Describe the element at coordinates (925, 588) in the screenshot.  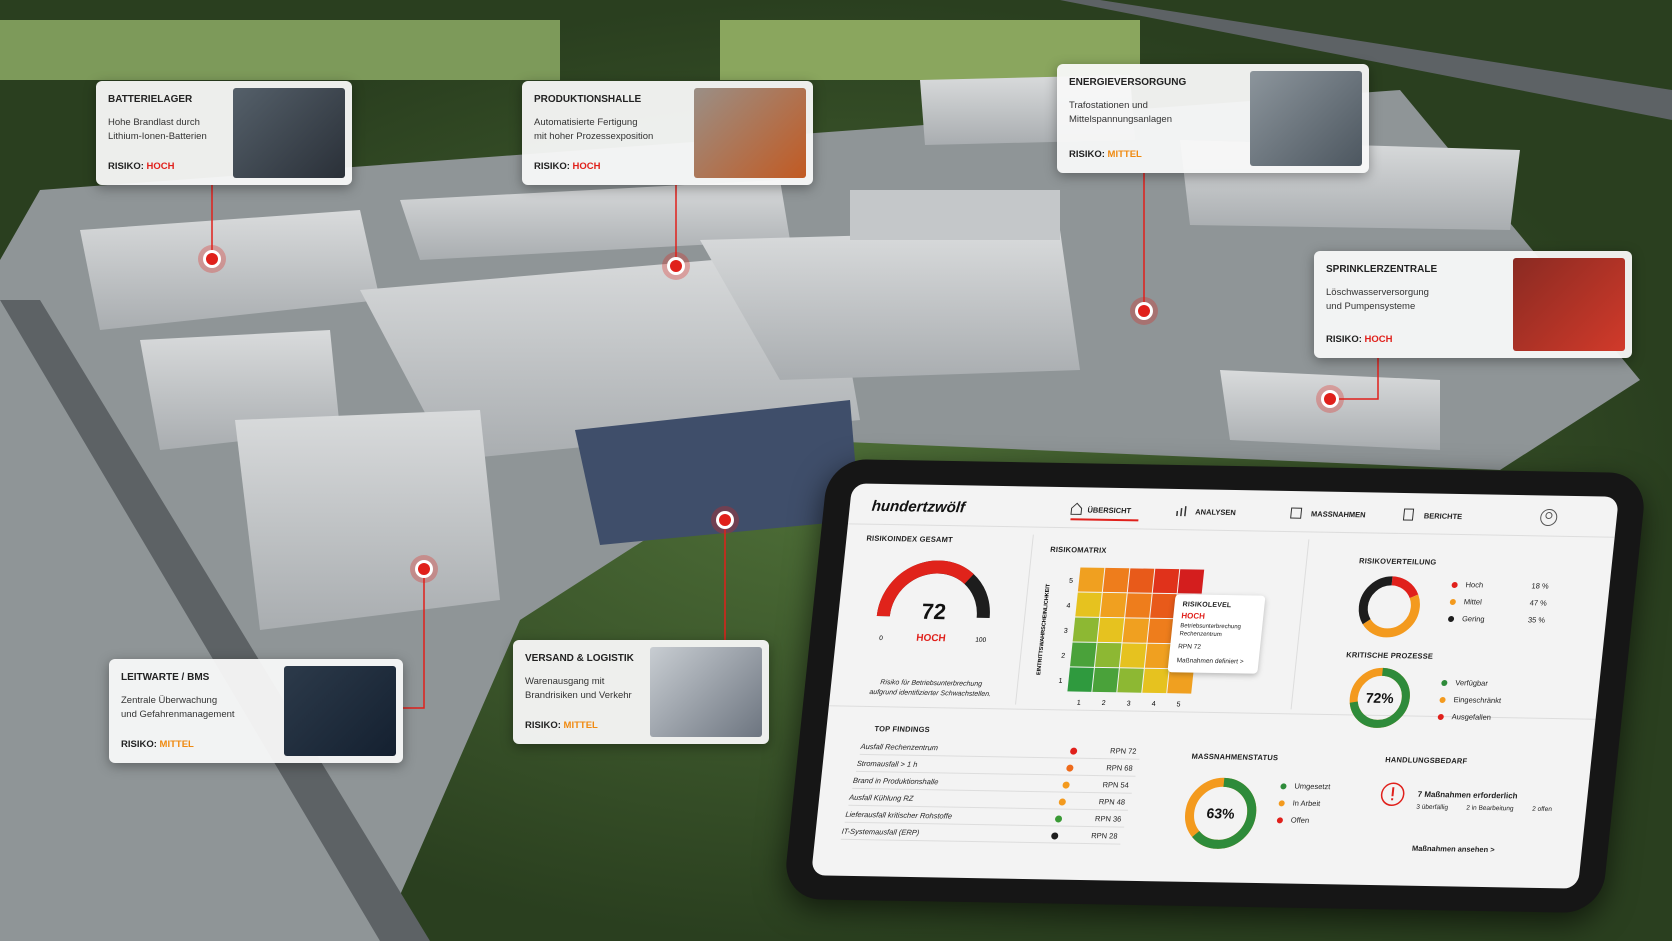
I see `gauge-value` at that location.